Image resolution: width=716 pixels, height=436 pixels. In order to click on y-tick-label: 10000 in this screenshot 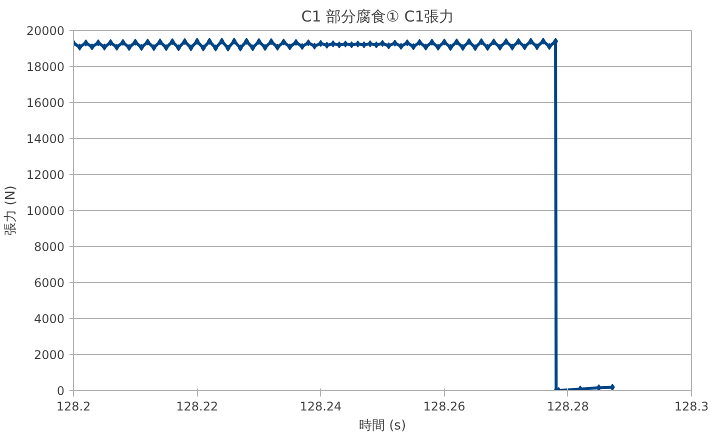, I will do `click(45, 211)`.